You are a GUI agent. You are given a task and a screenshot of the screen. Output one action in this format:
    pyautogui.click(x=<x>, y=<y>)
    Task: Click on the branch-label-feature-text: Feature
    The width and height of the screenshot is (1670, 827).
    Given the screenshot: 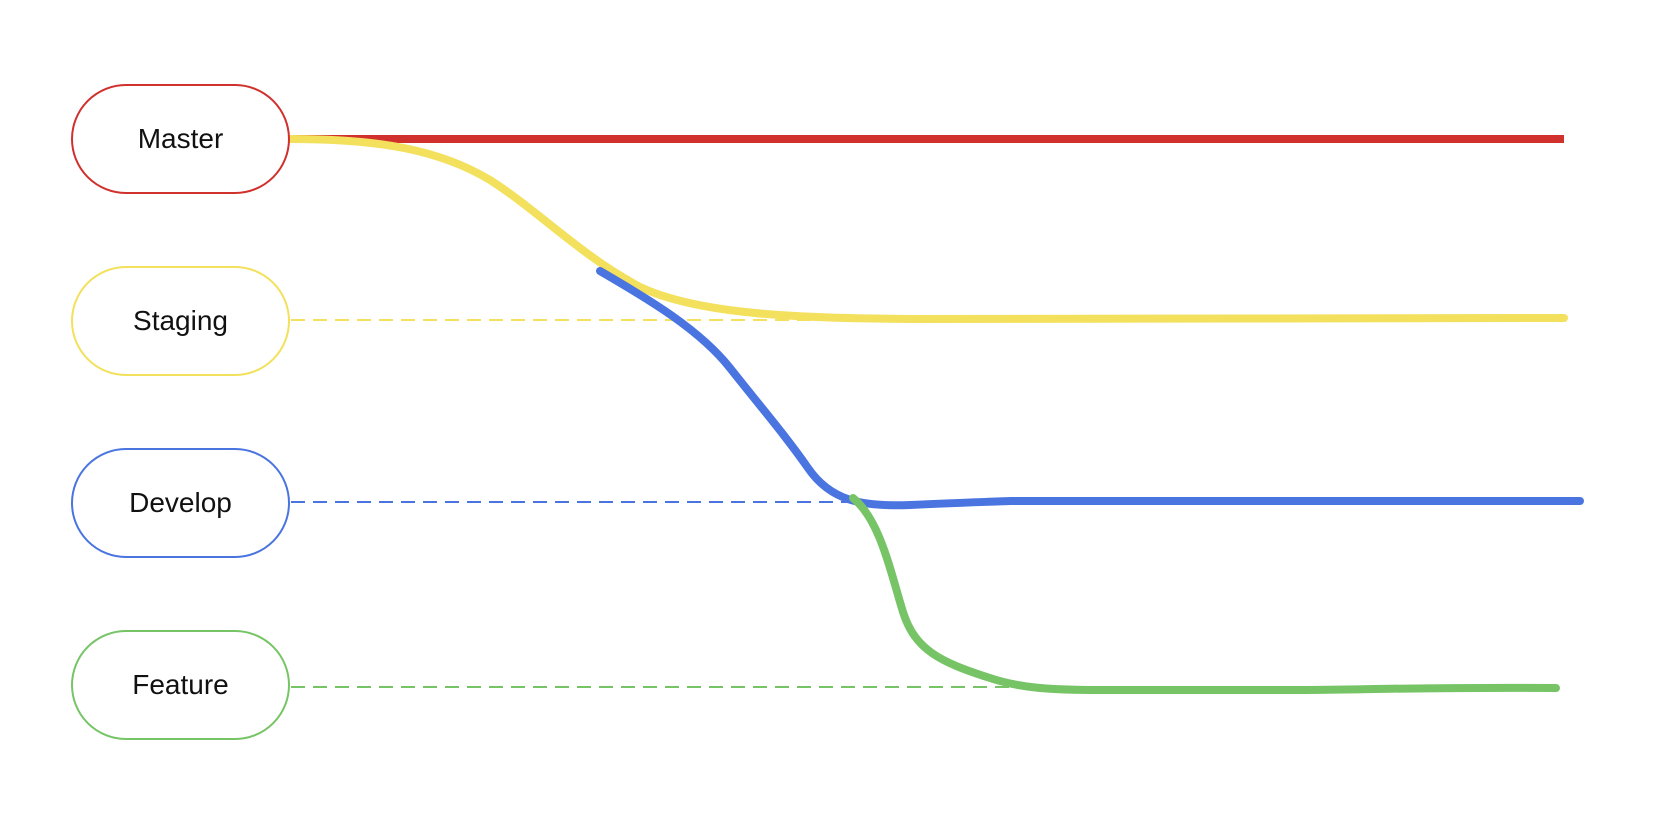 What is the action you would take?
    pyautogui.click(x=180, y=684)
    